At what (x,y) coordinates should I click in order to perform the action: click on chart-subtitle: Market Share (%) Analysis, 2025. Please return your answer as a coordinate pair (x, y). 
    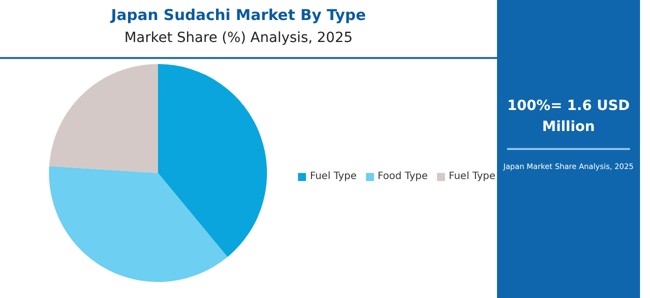
    Looking at the image, I should click on (238, 38).